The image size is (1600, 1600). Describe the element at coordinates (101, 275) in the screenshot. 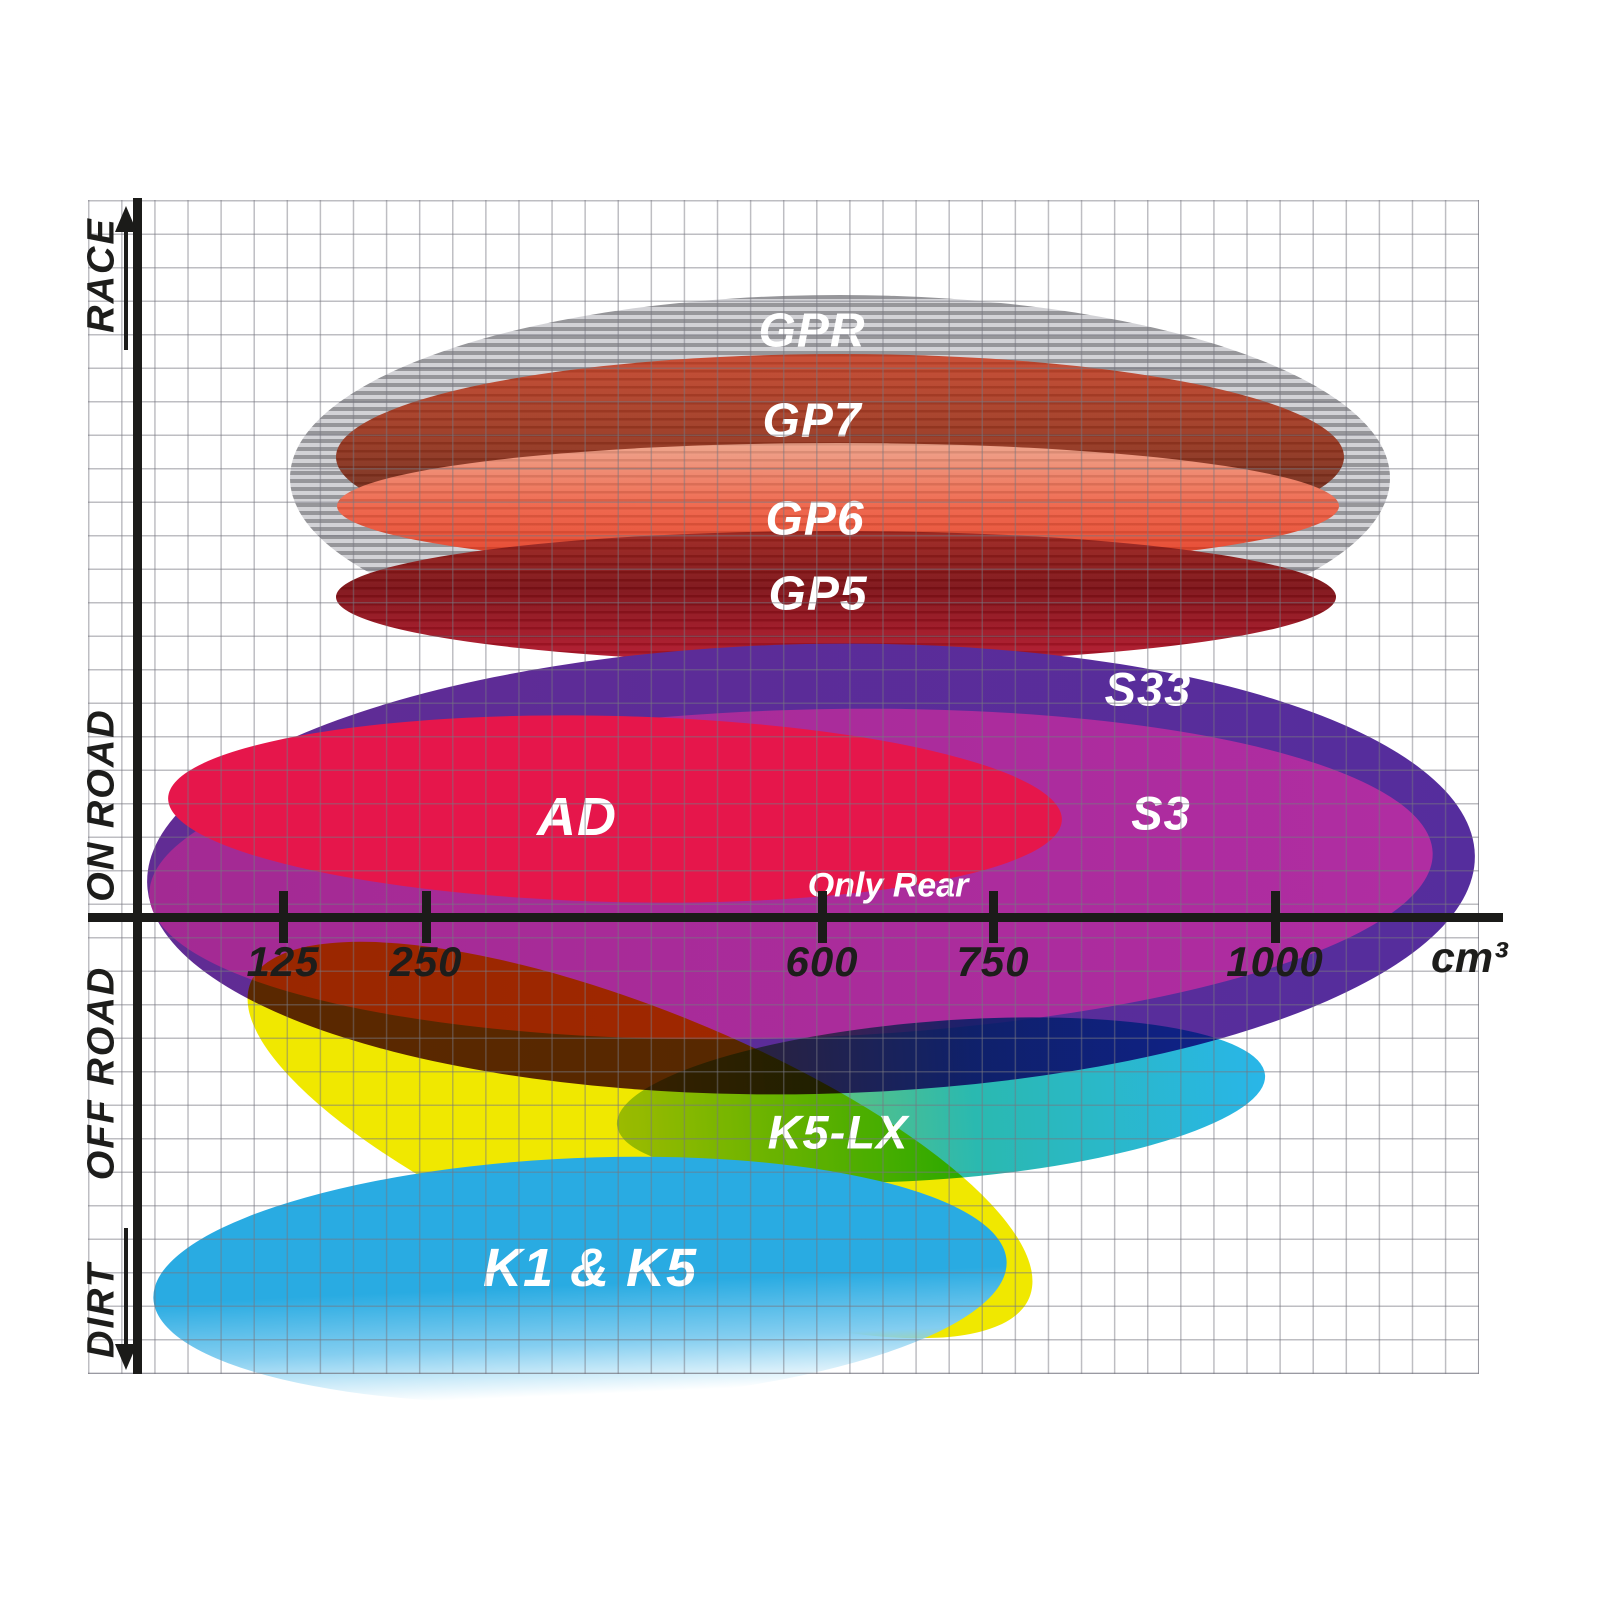

I see `y-axis-label-race: RACE` at that location.